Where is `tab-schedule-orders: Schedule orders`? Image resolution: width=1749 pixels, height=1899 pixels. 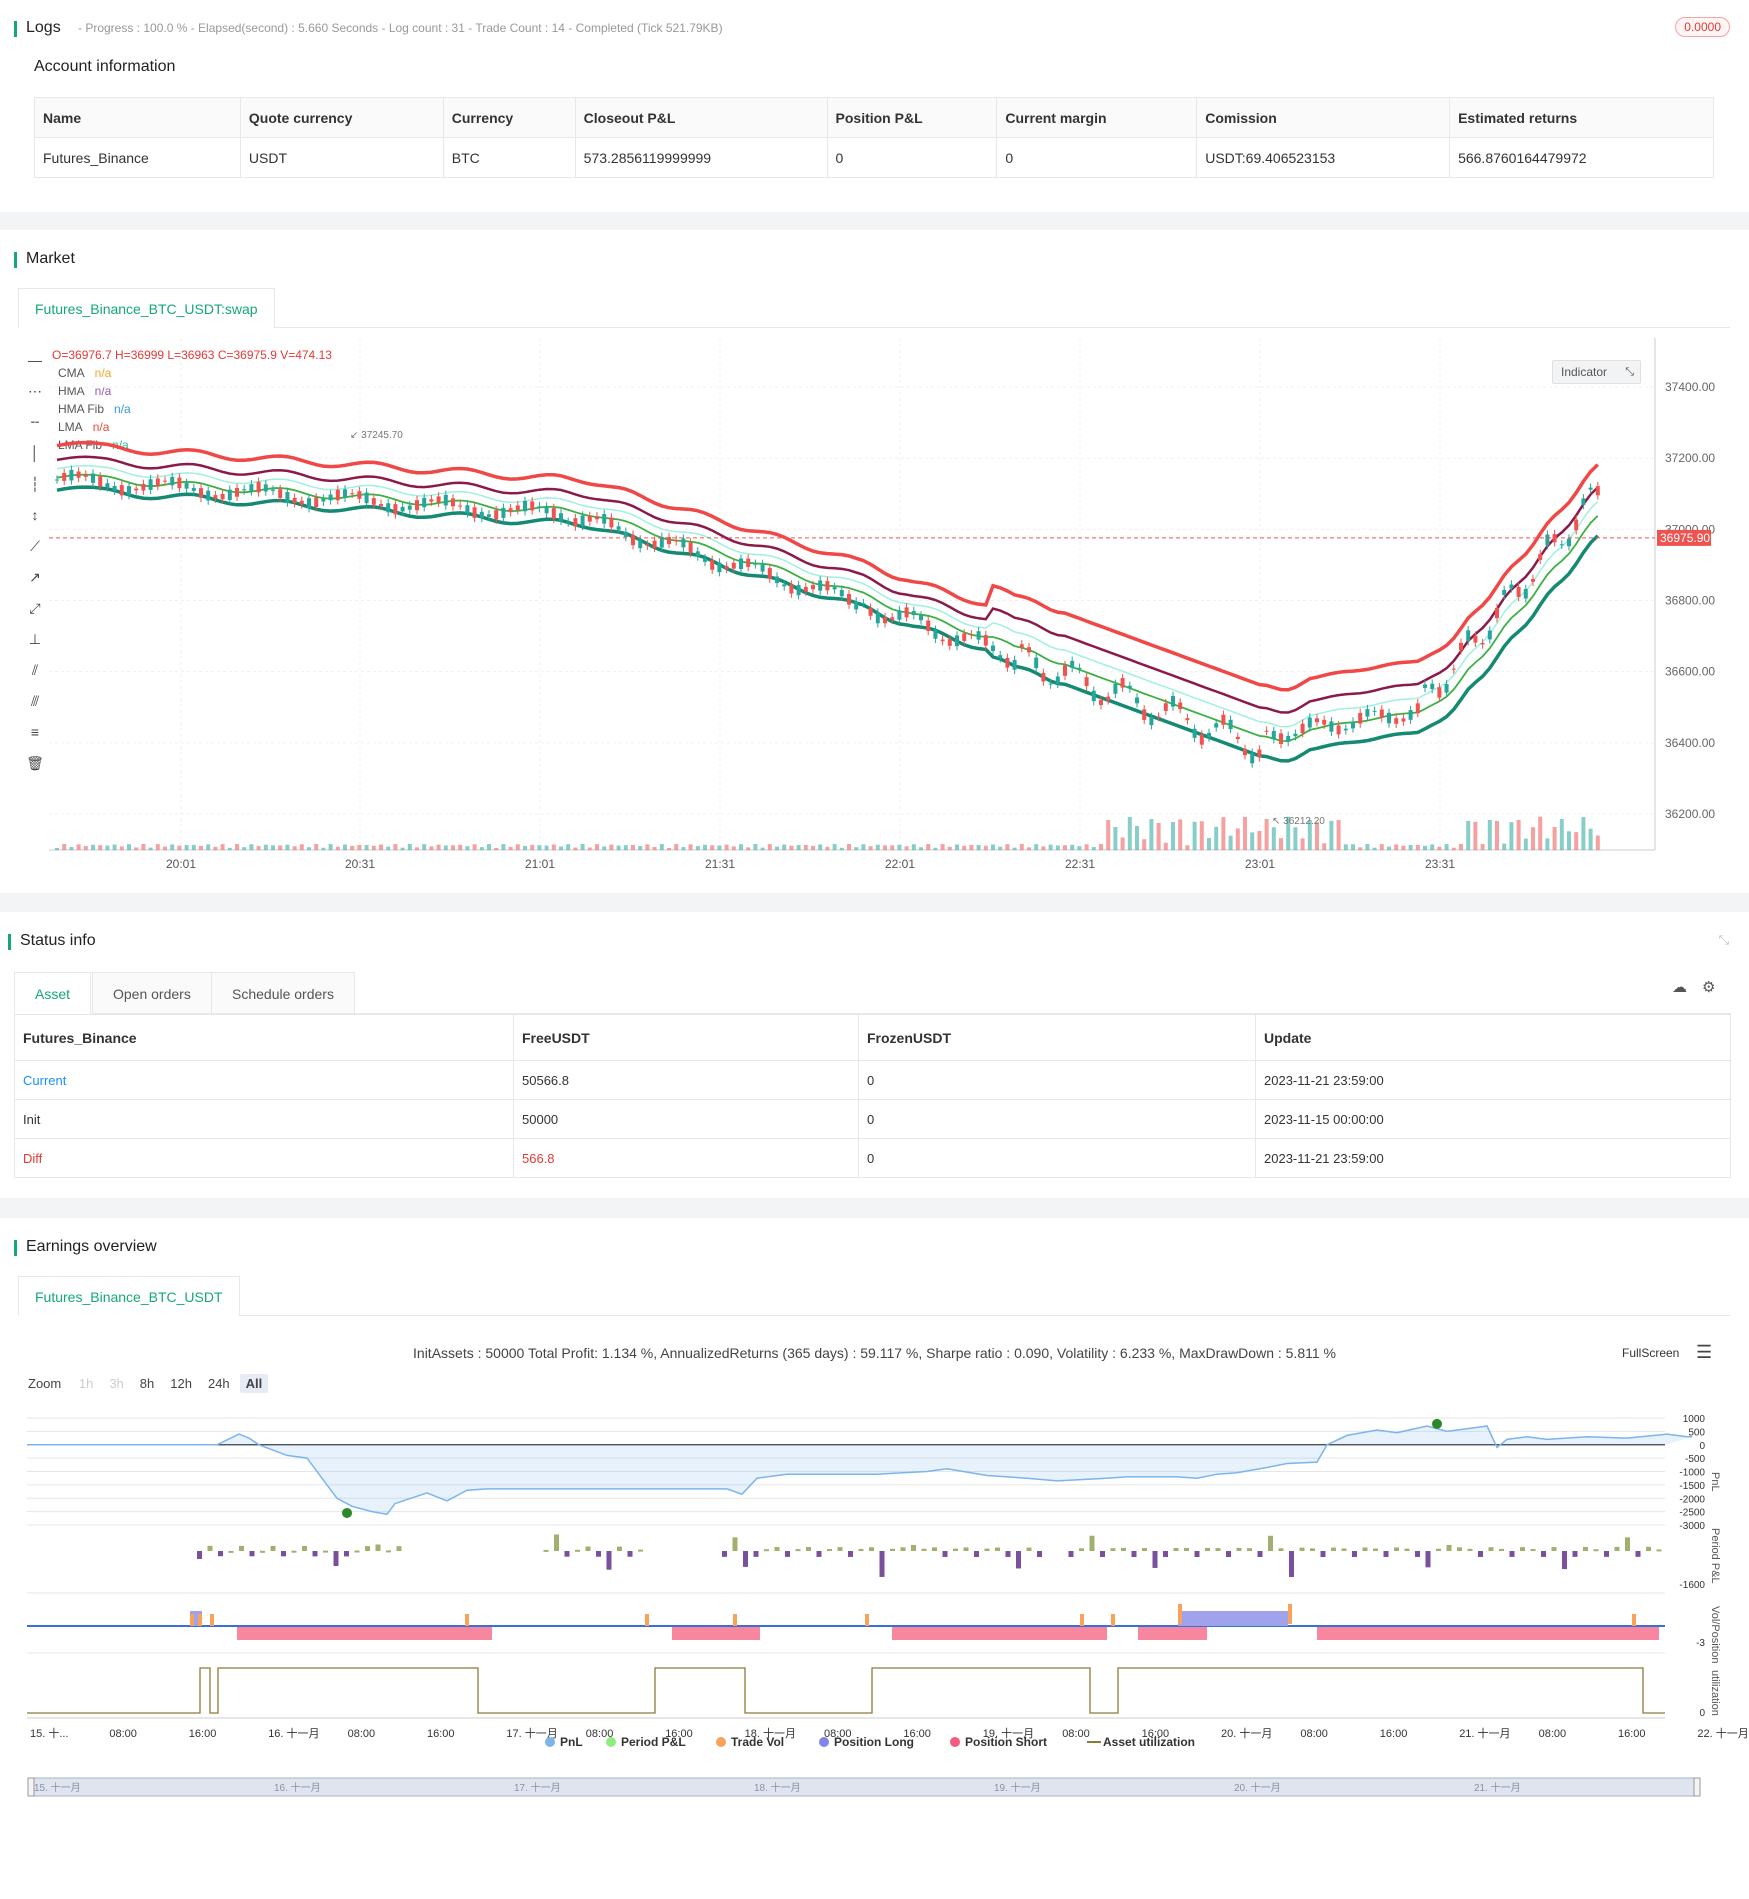 tab-schedule-orders: Schedule orders is located at coordinates (283, 993).